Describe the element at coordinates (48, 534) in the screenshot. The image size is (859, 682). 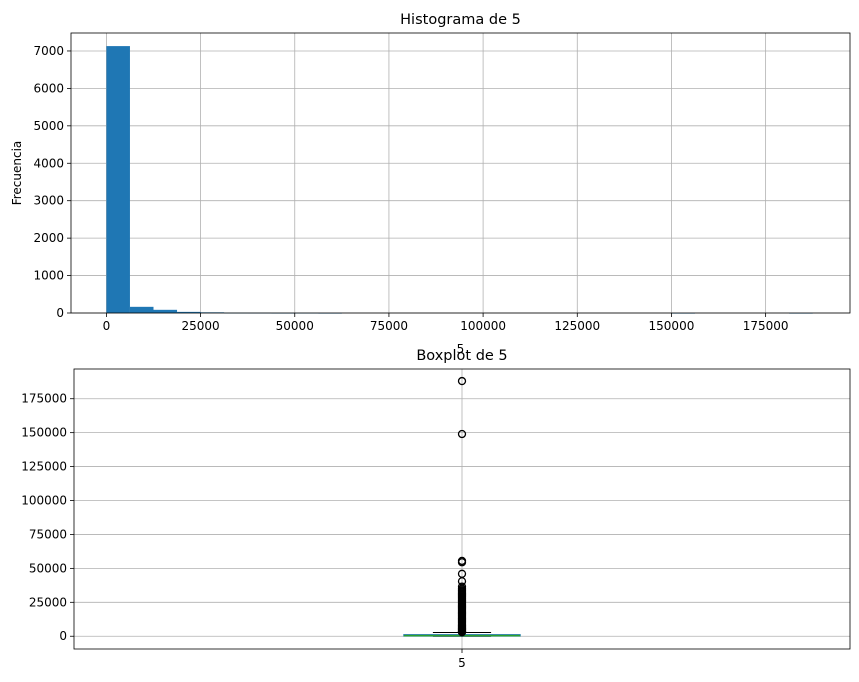
I see `boxplot-y-tick-label: 75000` at that location.